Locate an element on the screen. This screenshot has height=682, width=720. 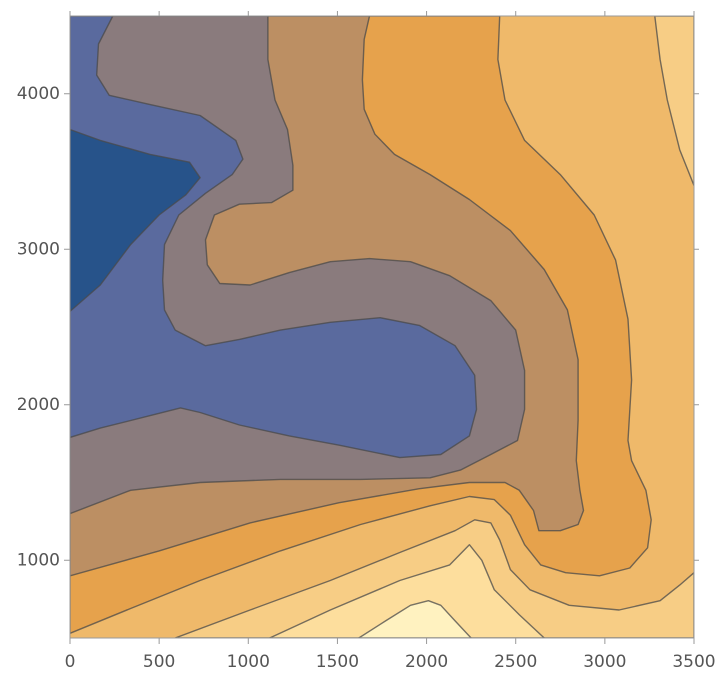
x-tick-label: 500 is located at coordinates (159, 662).